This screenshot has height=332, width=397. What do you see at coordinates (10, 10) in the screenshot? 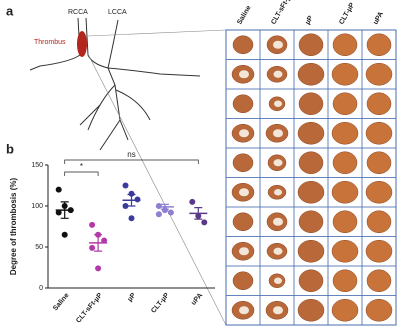
I see `panel-label: a` at bounding box center [10, 10].